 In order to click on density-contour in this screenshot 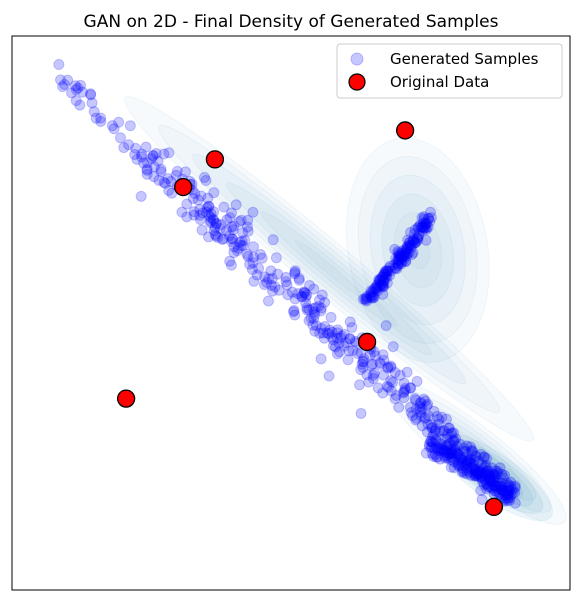, I will do `click(475, 451)`.